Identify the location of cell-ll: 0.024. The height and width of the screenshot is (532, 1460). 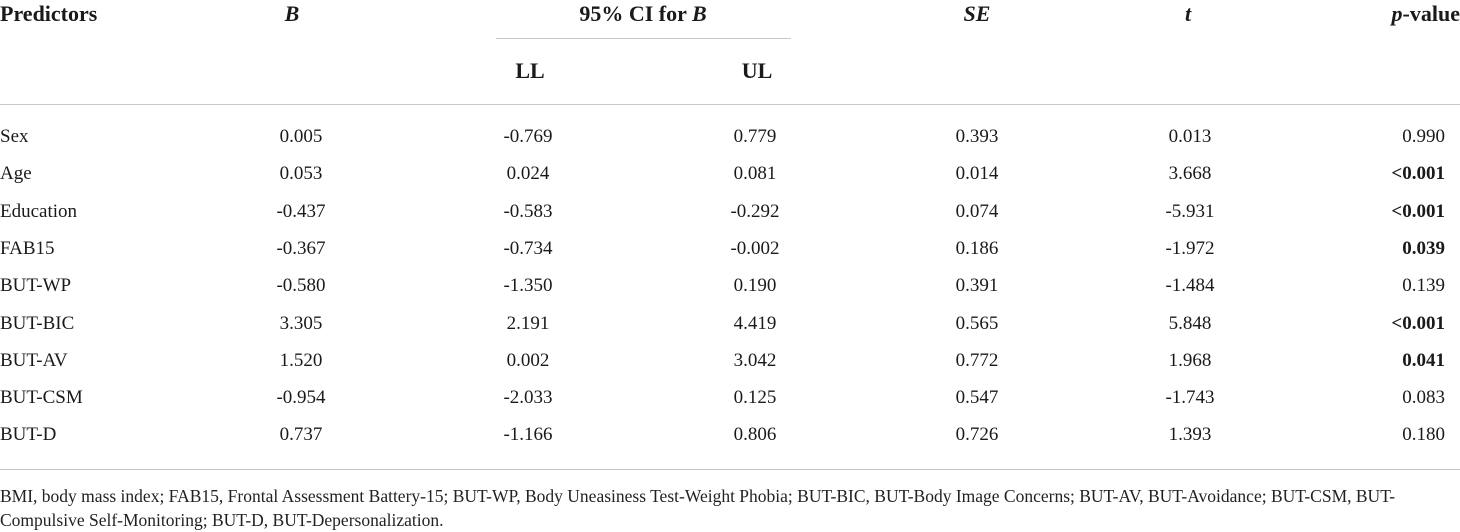
(528, 173).